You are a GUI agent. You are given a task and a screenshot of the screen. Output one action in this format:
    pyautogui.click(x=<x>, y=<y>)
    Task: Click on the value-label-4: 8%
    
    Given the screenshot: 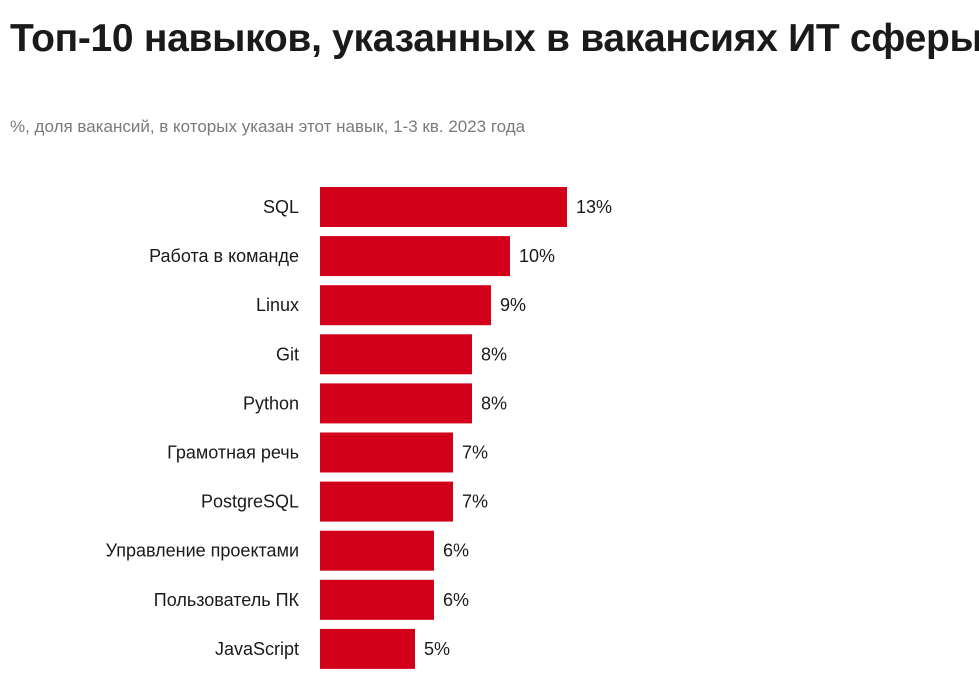 What is the action you would take?
    pyautogui.click(x=494, y=403)
    